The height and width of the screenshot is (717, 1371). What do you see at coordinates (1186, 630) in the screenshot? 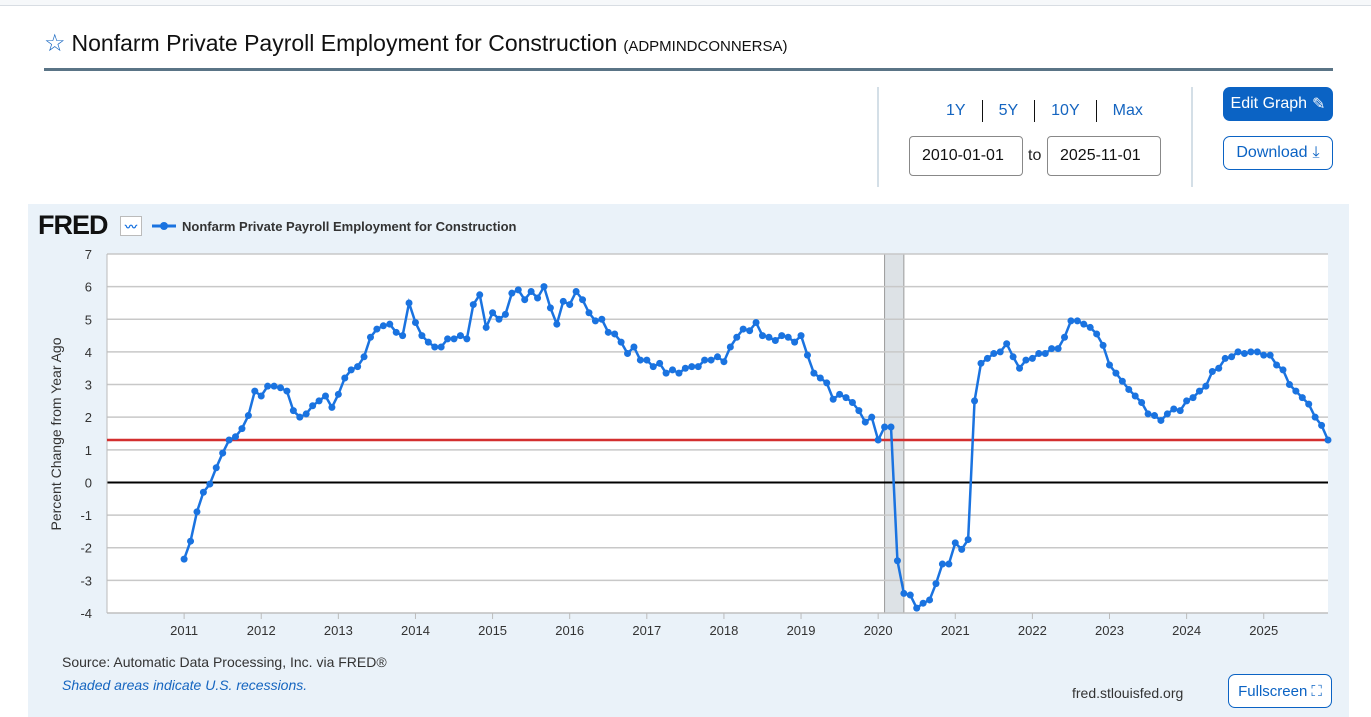
I see `x-tick-label: 2024` at bounding box center [1186, 630].